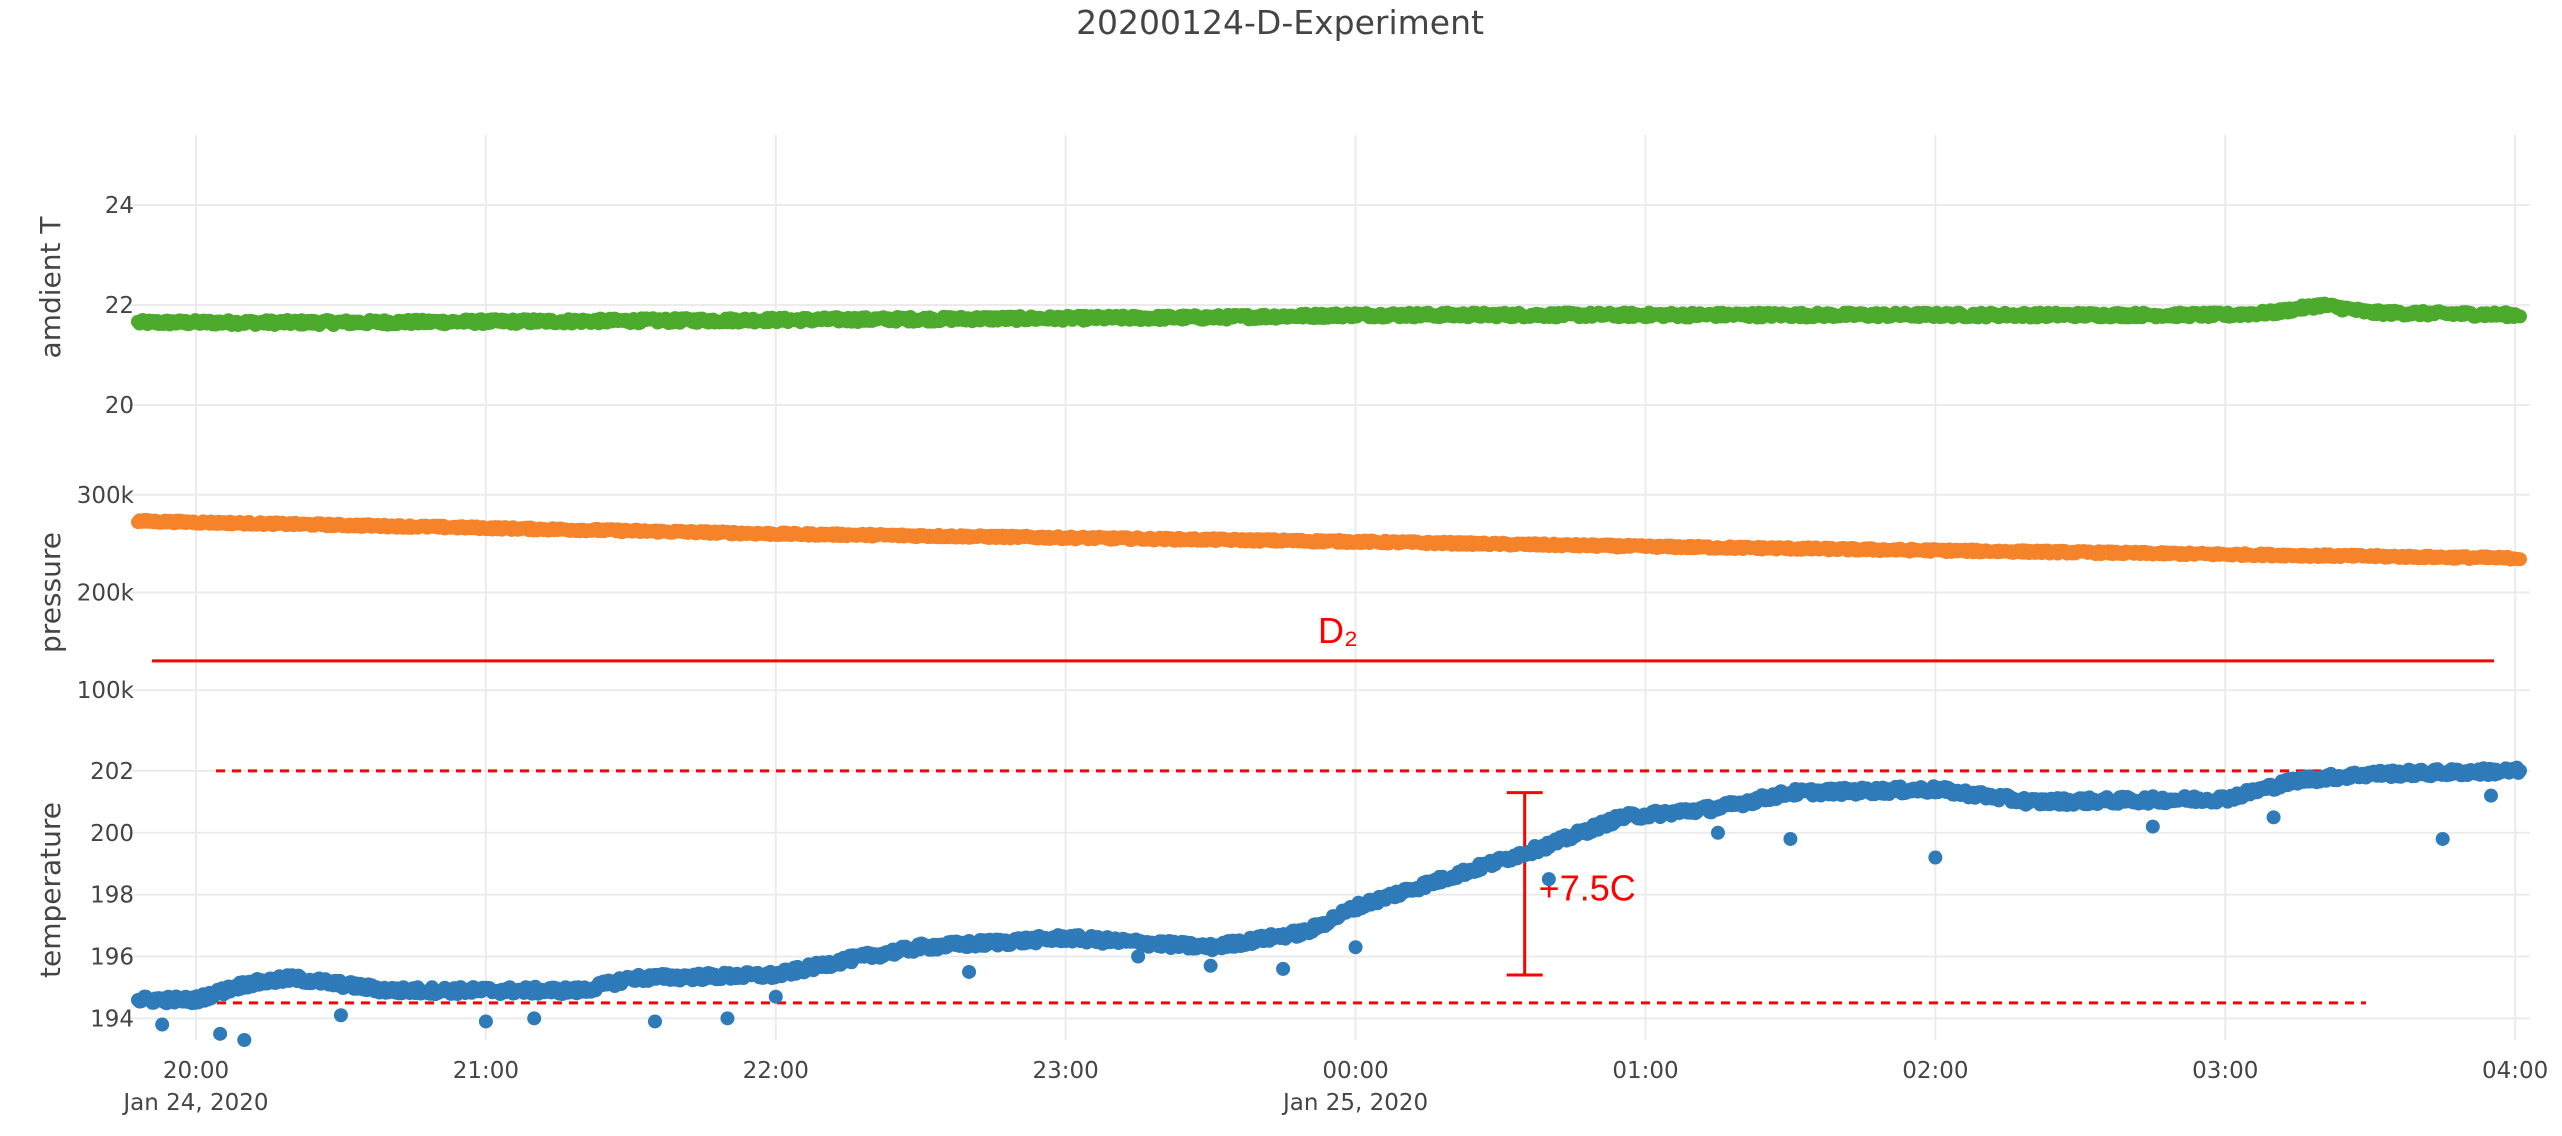 This screenshot has width=2562, height=1136. What do you see at coordinates (106, 594) in the screenshot?
I see `y-tick-label: 200k` at bounding box center [106, 594].